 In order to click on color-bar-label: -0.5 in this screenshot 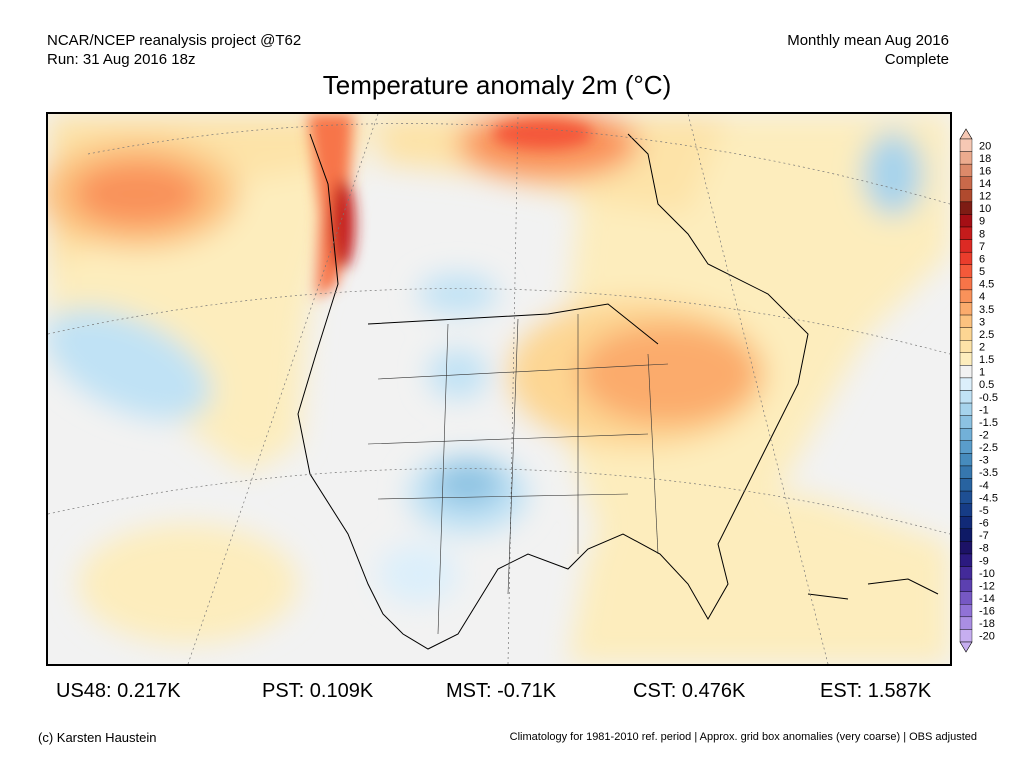, I will do `click(988, 398)`.